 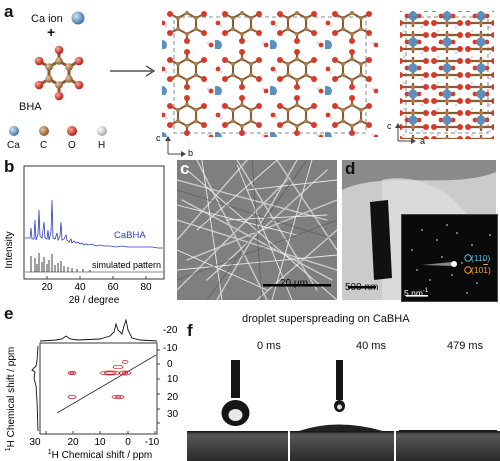 I want to click on axis-label-b: b, so click(x=191, y=153).